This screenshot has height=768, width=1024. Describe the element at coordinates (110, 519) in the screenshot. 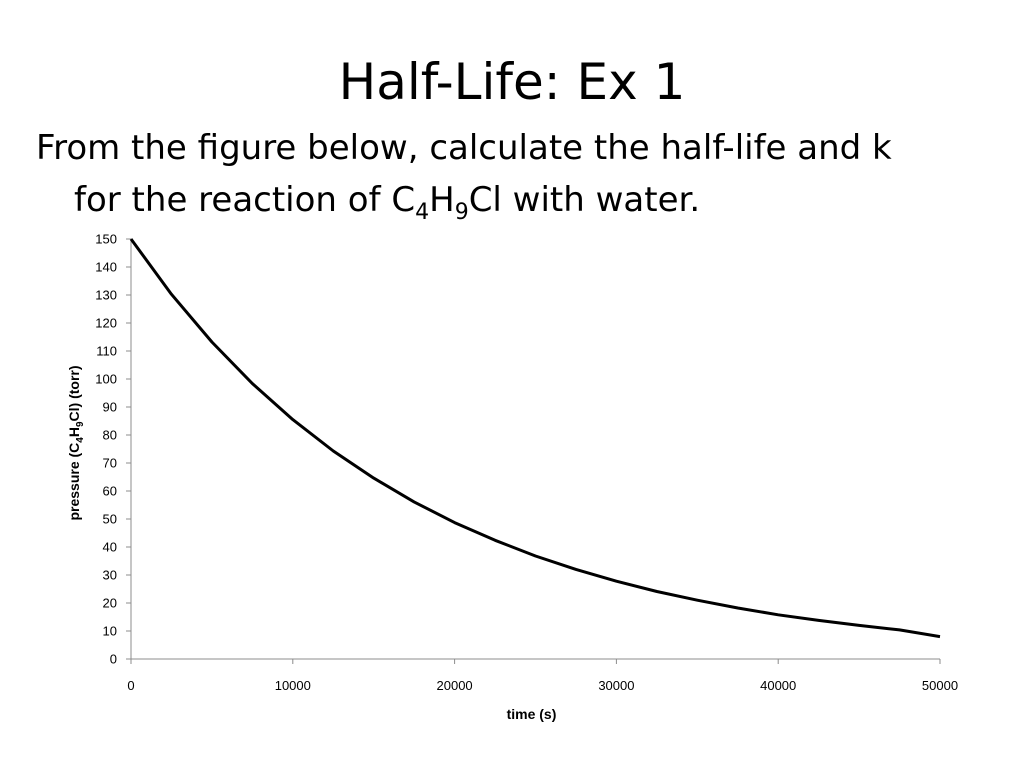

I see `y-tick-label: 50` at that location.